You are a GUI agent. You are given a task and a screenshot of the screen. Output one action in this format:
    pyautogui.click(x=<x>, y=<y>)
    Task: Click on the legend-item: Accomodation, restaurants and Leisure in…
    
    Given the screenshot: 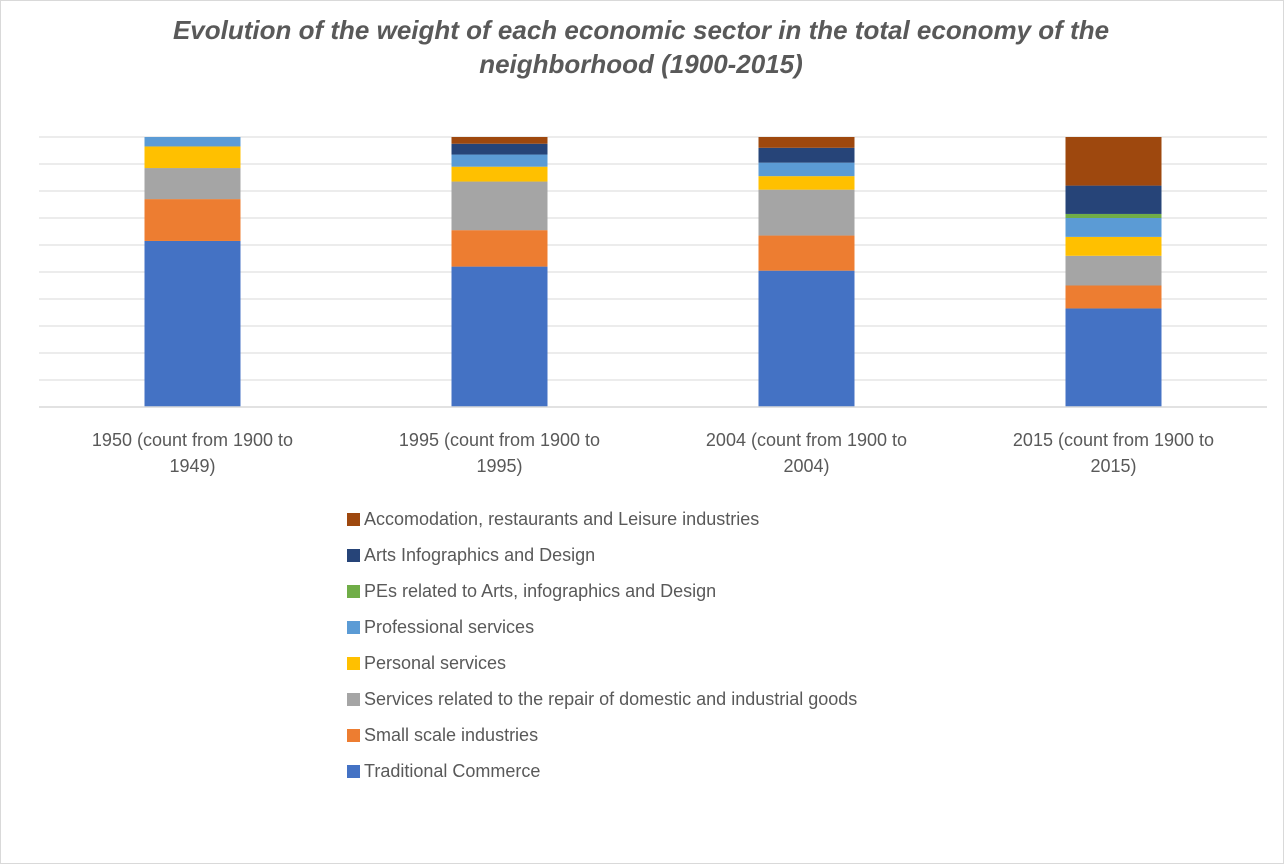 What is the action you would take?
    pyautogui.click(x=747, y=519)
    